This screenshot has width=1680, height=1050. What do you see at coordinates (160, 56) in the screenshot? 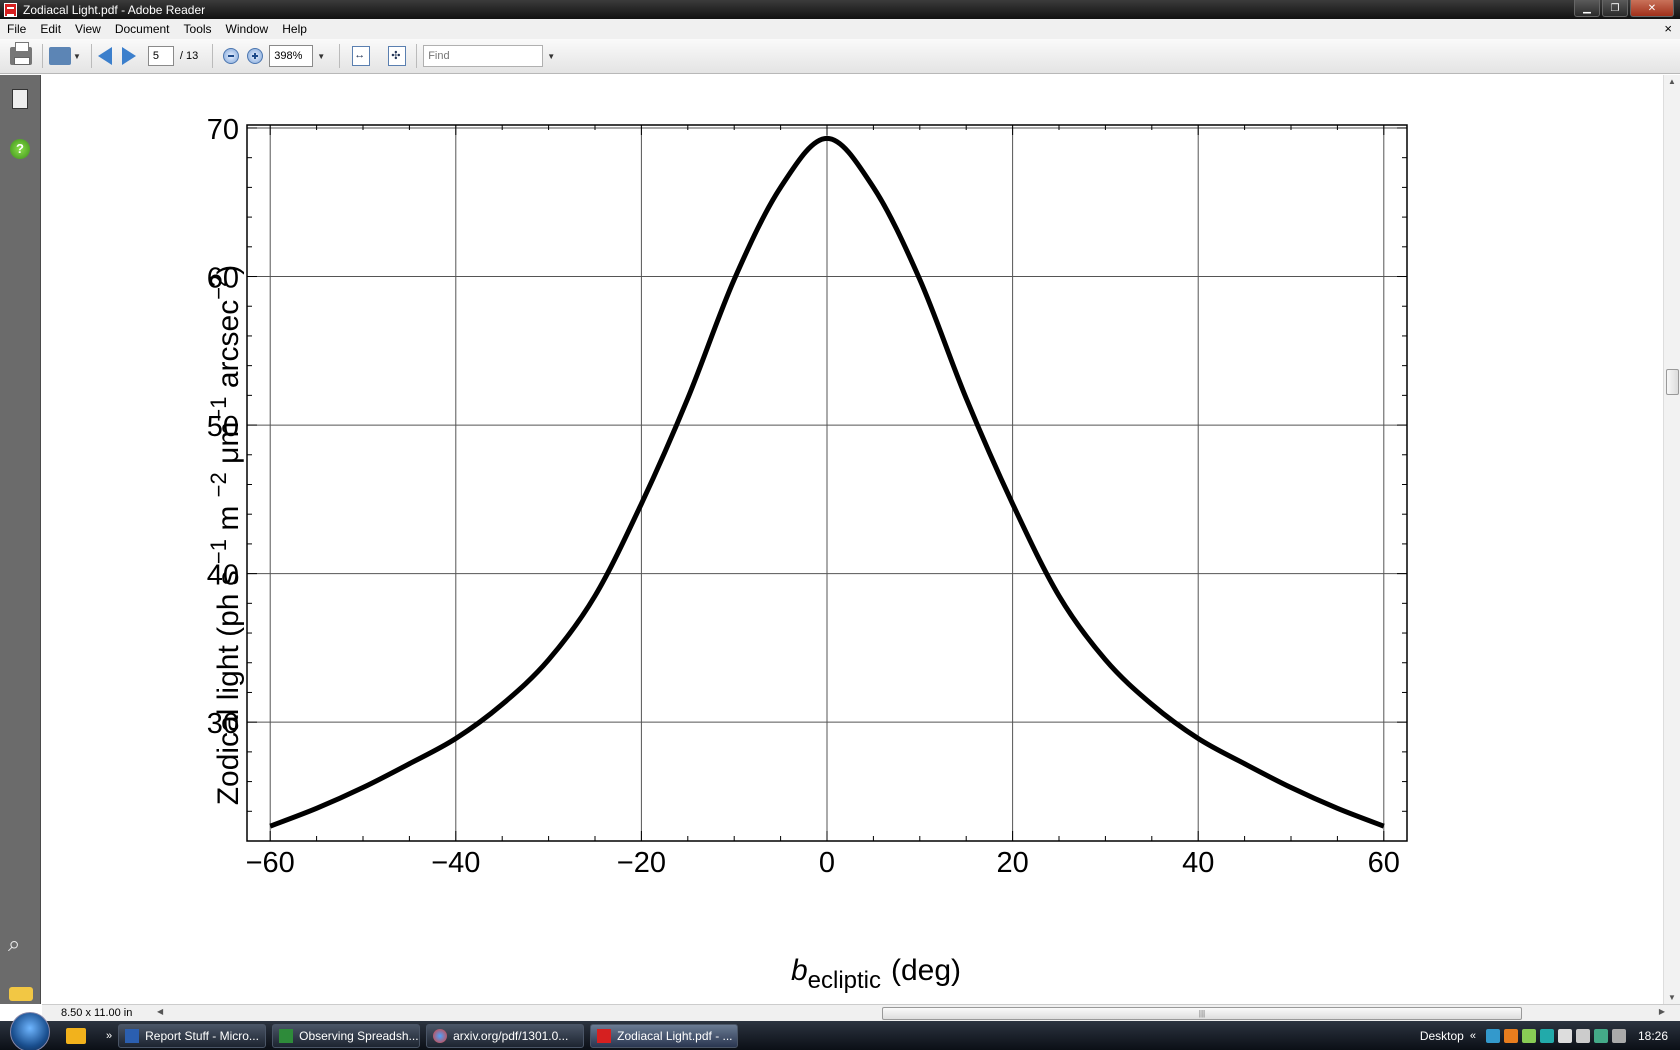
I see `page-number-input` at bounding box center [160, 56].